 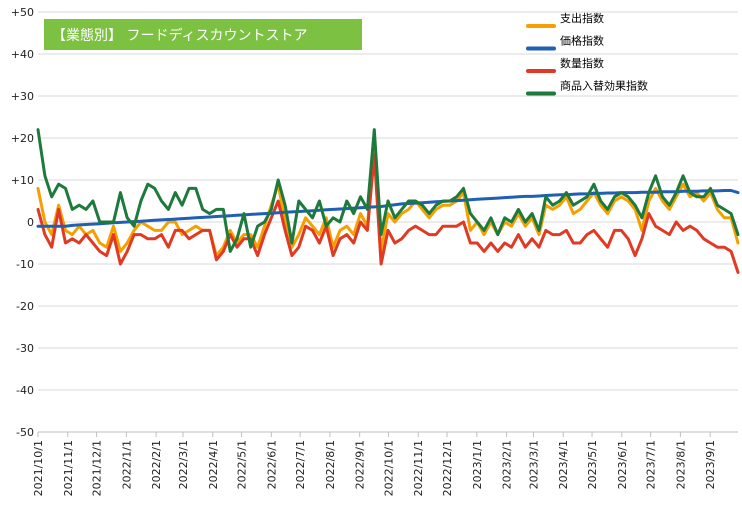 What do you see at coordinates (622, 464) in the screenshot?
I see `x-tick-label: 2023/6/1` at bounding box center [622, 464].